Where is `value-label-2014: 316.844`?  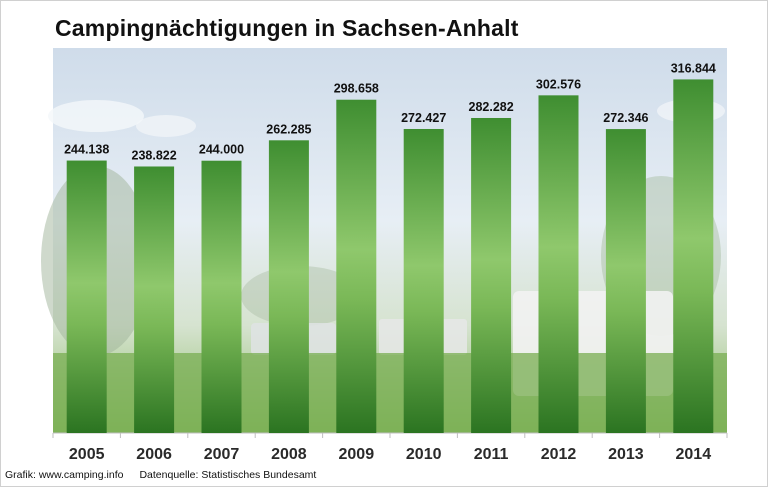
value-label-2014: 316.844 is located at coordinates (693, 68).